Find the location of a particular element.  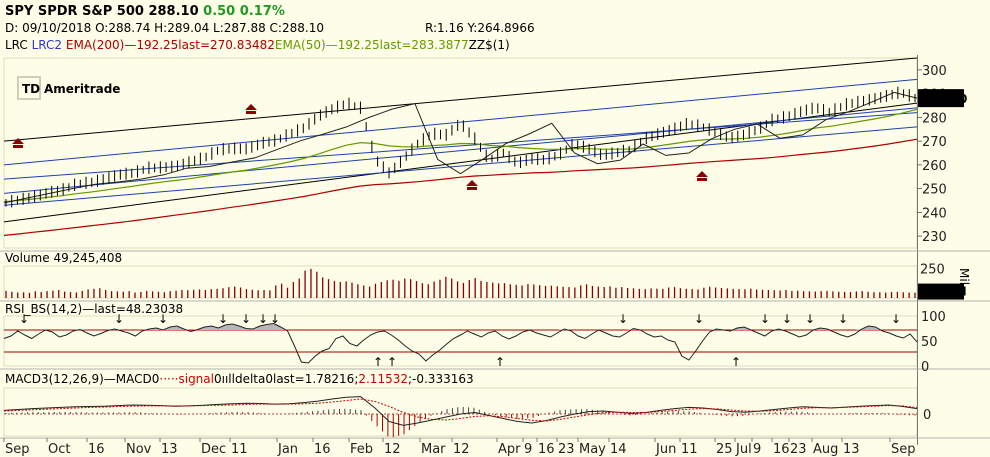

y-tick-label: 300 is located at coordinates (934, 71).